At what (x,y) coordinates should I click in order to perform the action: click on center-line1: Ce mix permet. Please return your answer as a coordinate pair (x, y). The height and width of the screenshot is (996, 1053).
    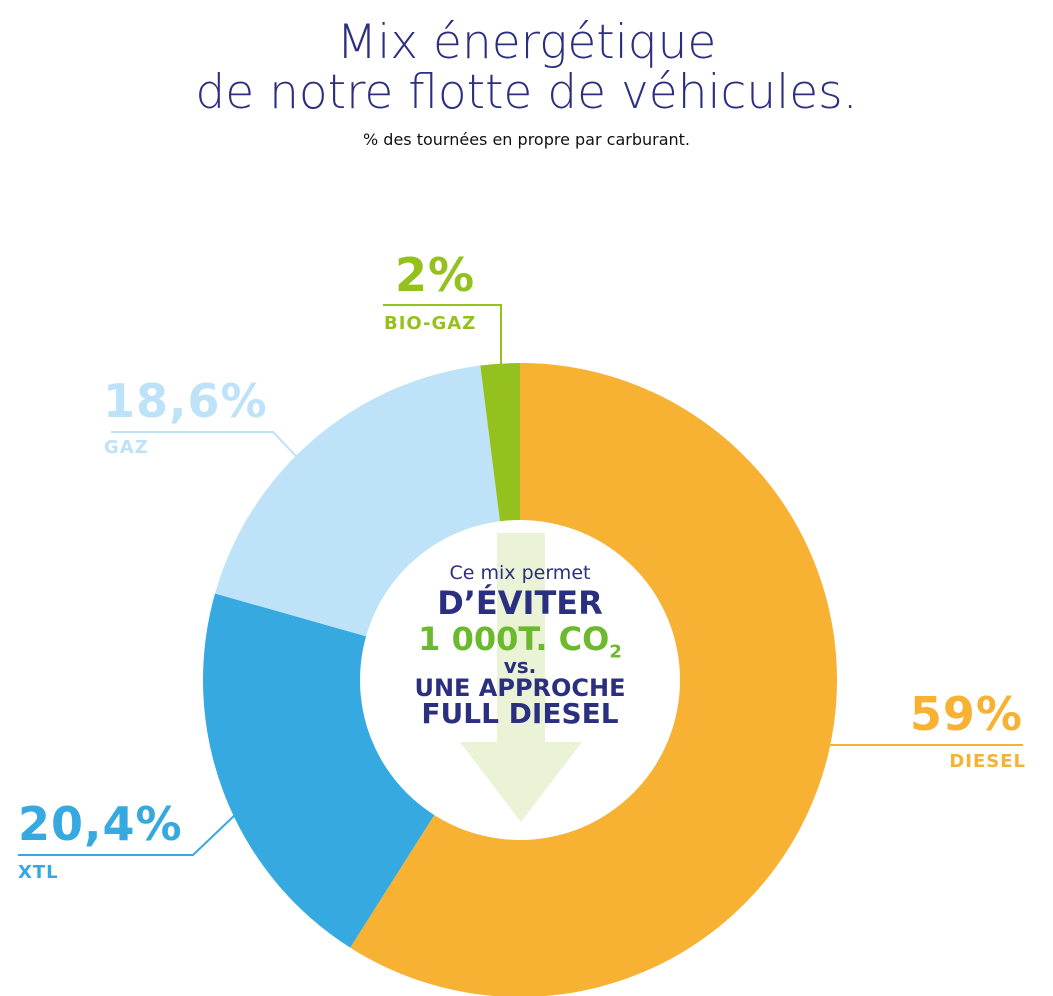
    Looking at the image, I should click on (520, 573).